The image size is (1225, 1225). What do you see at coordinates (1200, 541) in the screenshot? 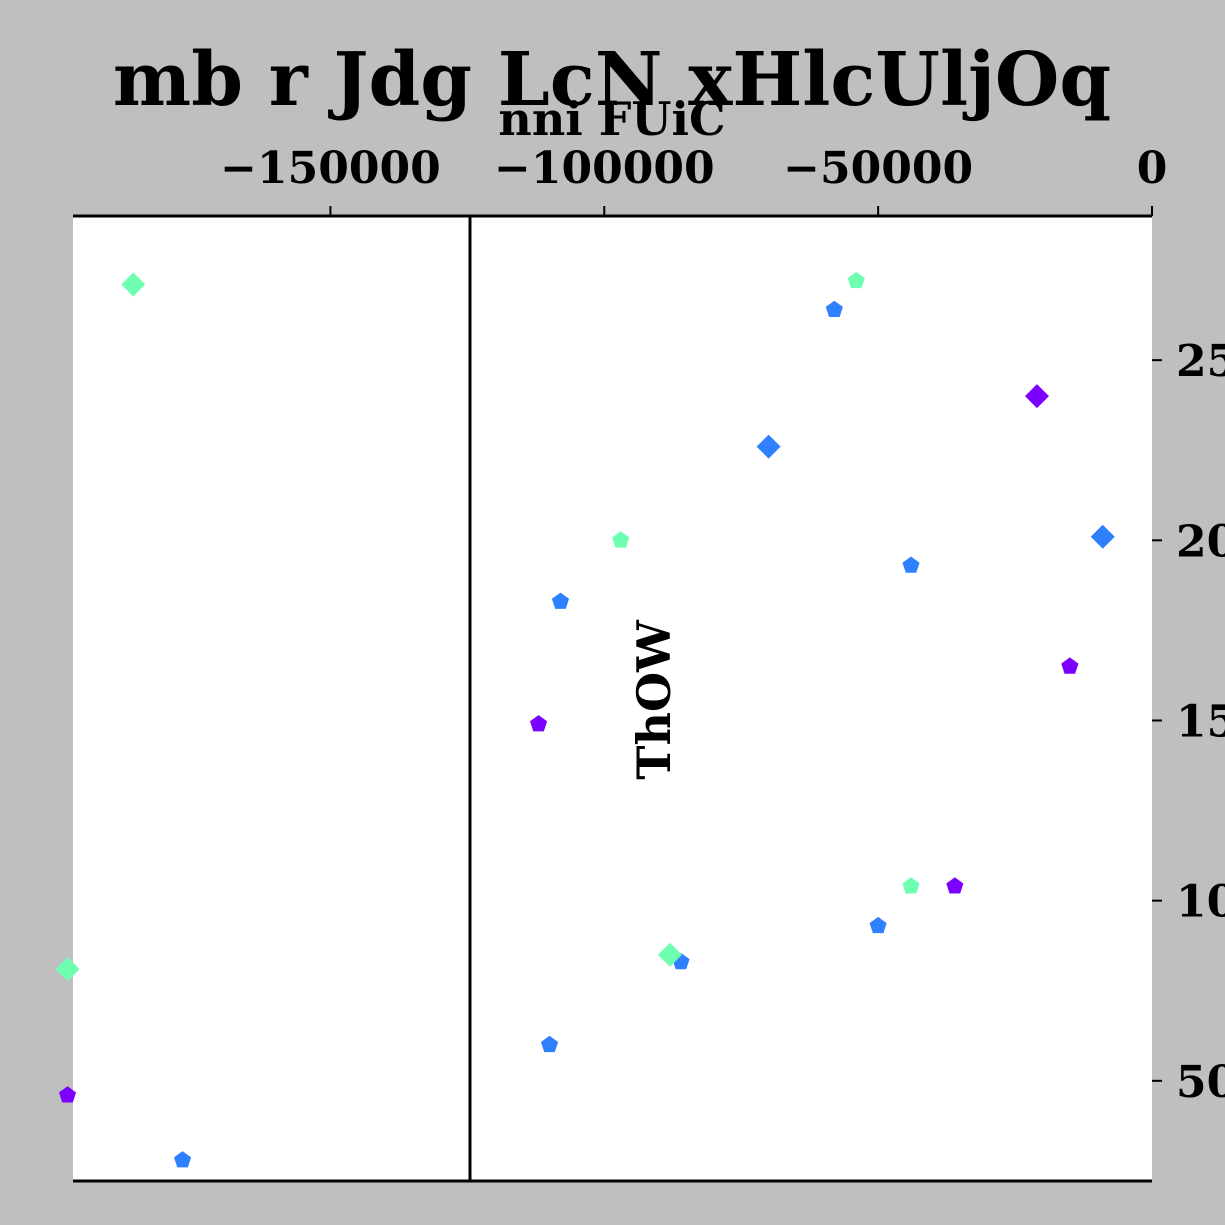
I see `y-tick-label: 2000` at bounding box center [1200, 541].